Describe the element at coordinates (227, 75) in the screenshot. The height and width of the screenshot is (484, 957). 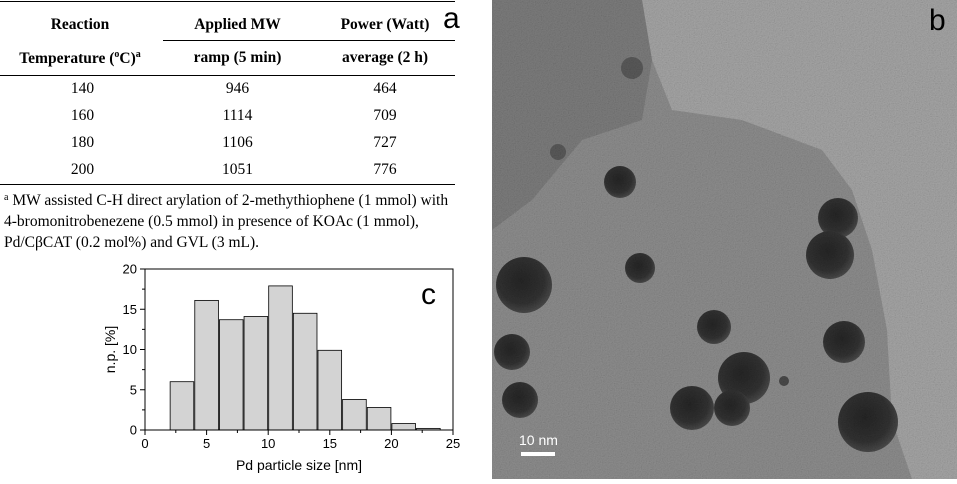
I see `table-header-rule` at that location.